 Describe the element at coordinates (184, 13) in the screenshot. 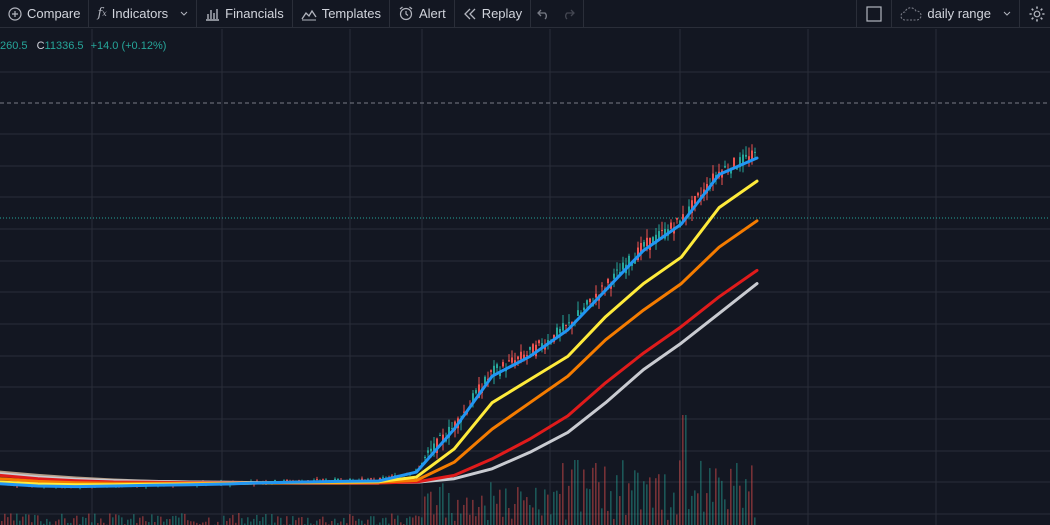

I see `chevron-down-icon` at that location.